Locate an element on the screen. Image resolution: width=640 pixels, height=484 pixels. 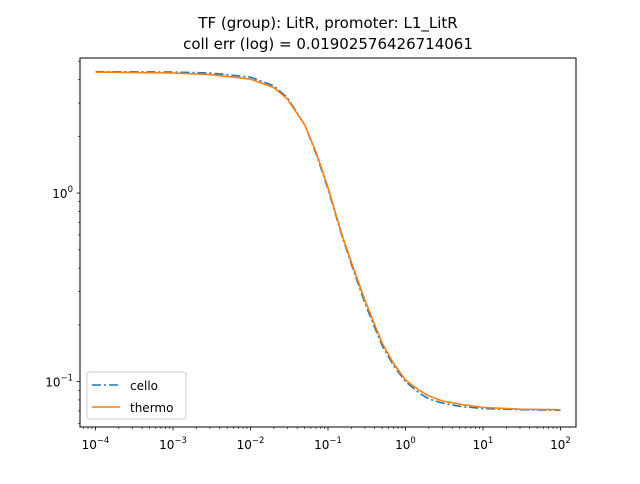
x-tick-label: 10⁰ is located at coordinates (405, 444).